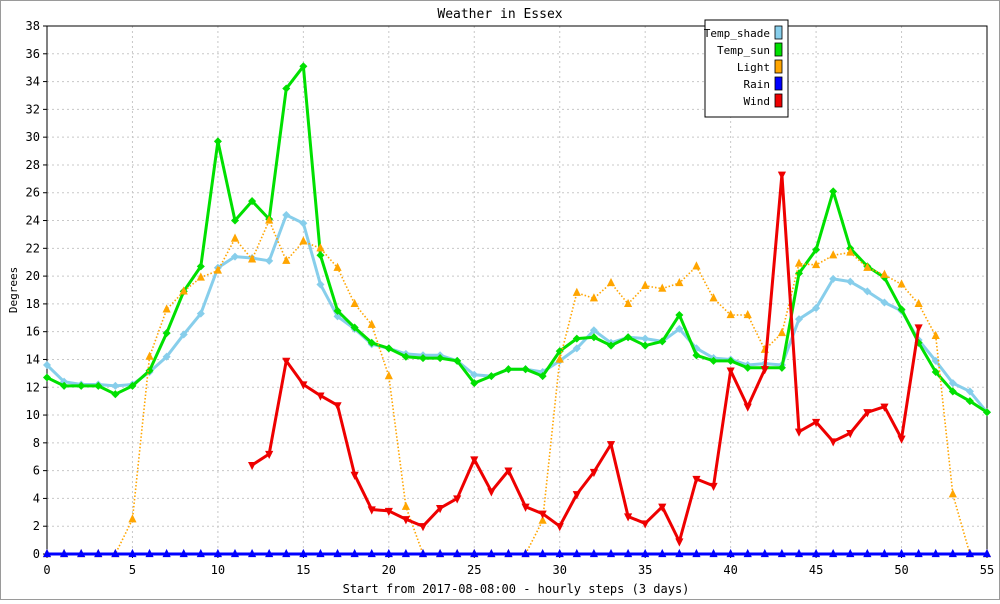 This screenshot has width=1000, height=604. I want to click on legend-swatch-temp-shade, so click(778, 32).